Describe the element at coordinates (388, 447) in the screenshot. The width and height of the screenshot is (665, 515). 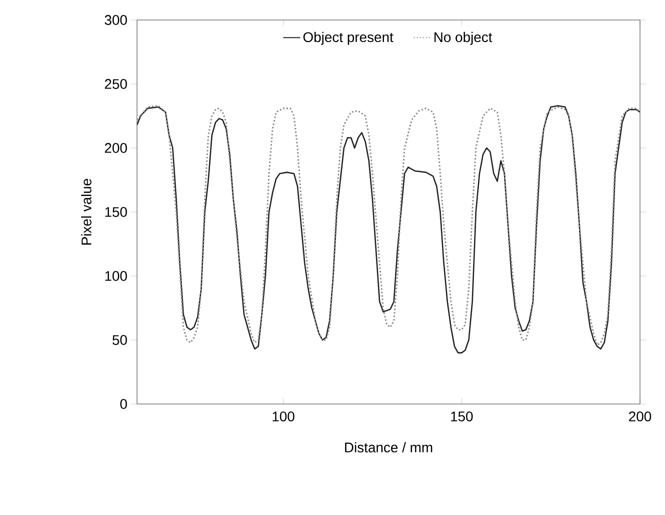
I see `x-axis-title: Distance / mm` at that location.